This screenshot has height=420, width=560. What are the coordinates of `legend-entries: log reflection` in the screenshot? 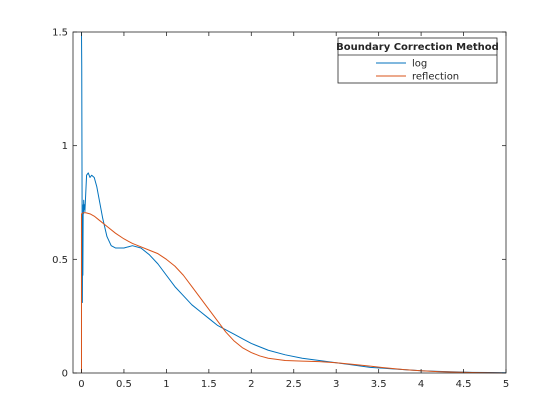 It's located at (417, 71).